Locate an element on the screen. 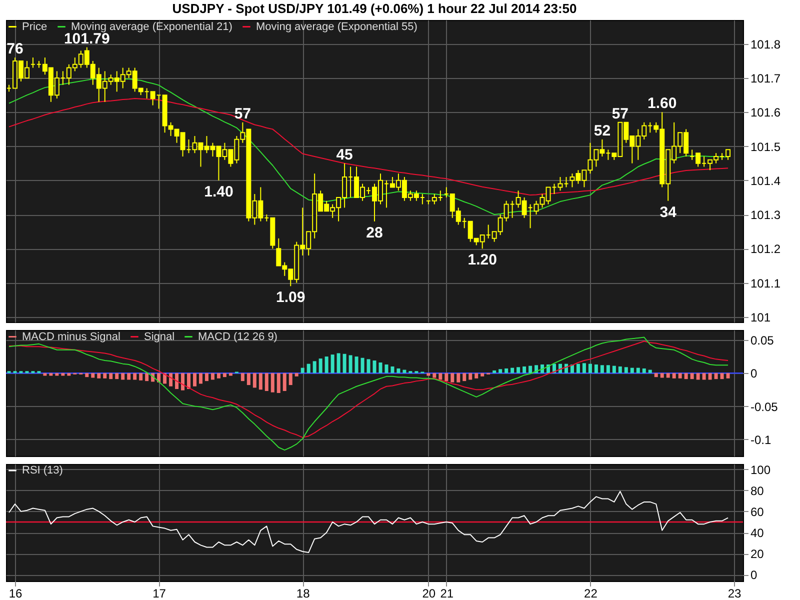 The image size is (800, 600). annotation: 76 is located at coordinates (15, 49).